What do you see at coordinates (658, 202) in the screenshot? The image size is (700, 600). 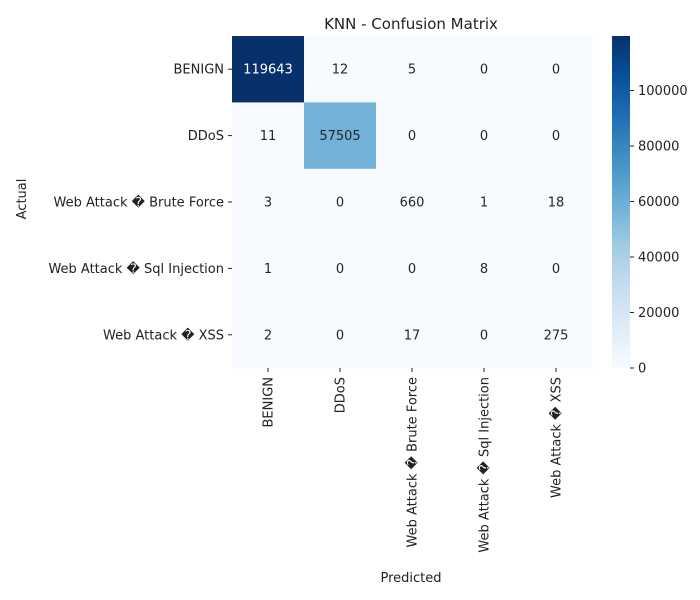 I see `colorbar-tick-label-3: 60000` at bounding box center [658, 202].